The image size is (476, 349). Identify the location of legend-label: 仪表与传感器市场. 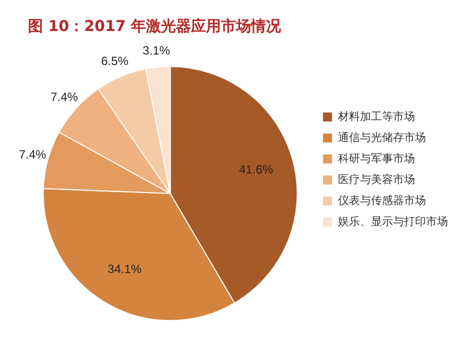
(382, 200).